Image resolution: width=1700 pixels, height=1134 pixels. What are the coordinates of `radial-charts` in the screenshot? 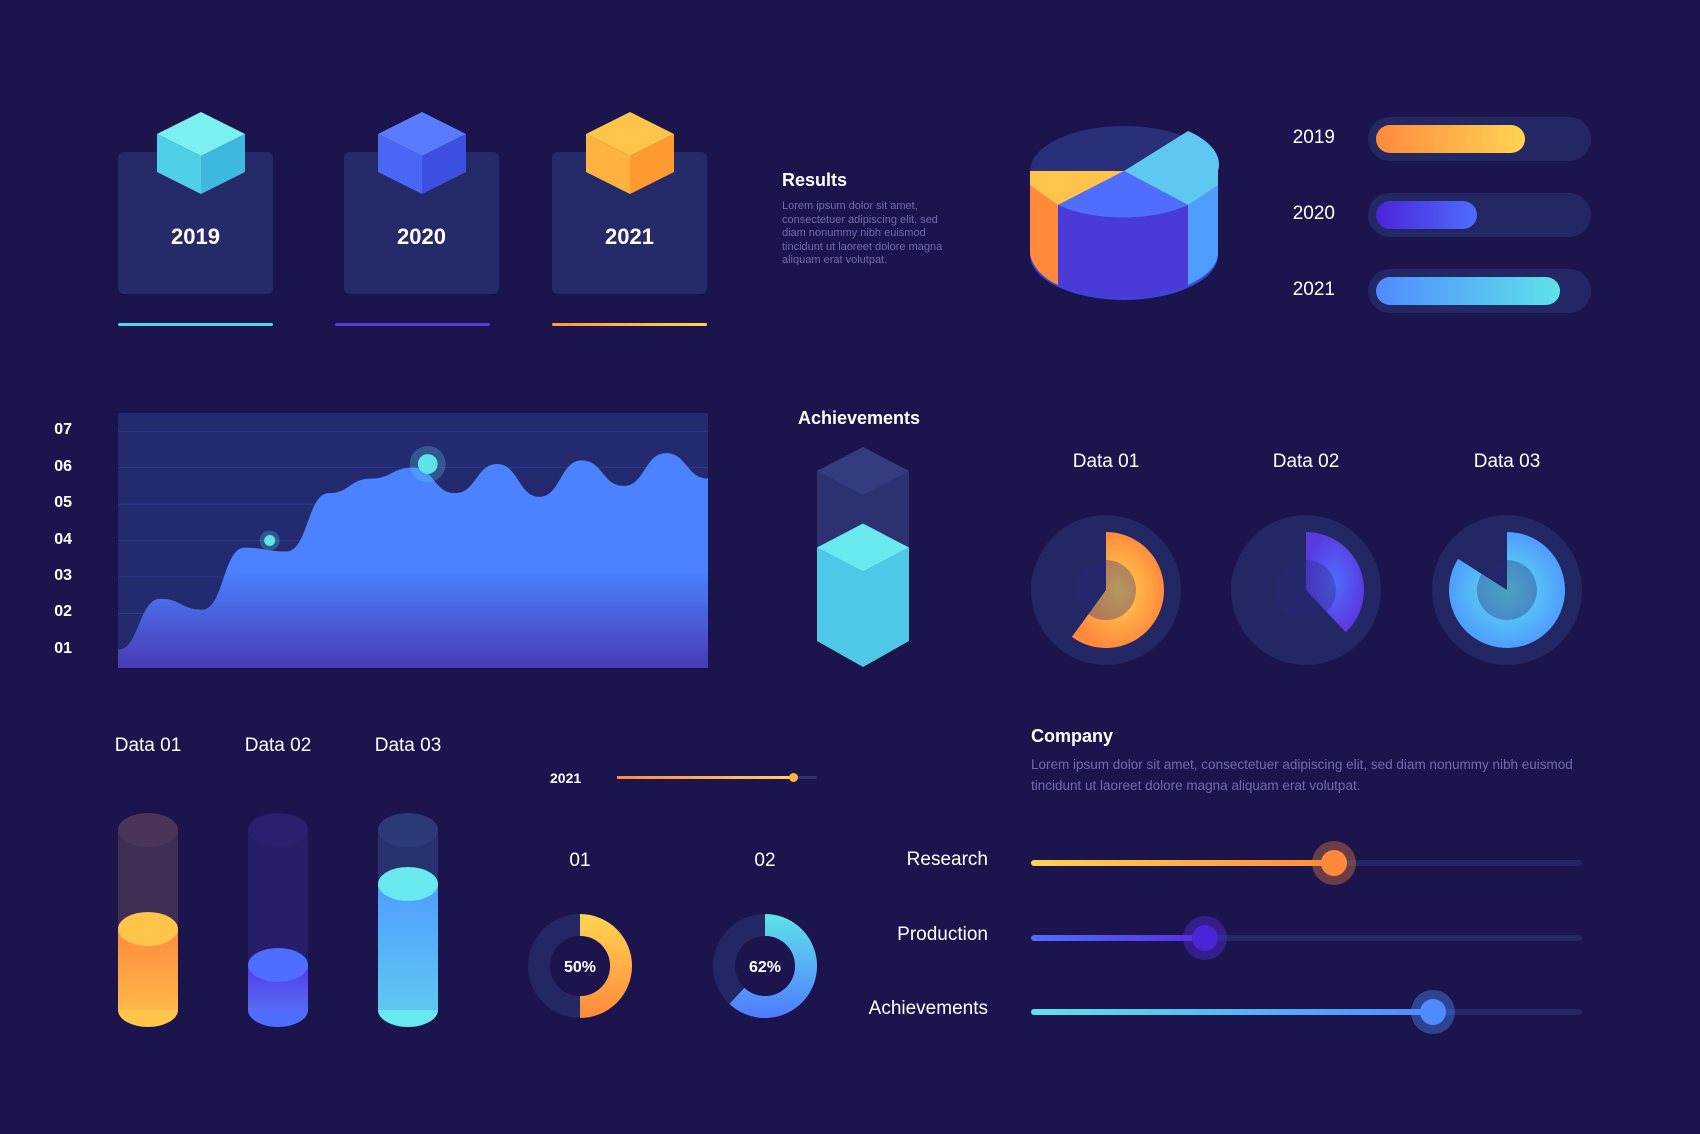 It's located at (1306, 590).